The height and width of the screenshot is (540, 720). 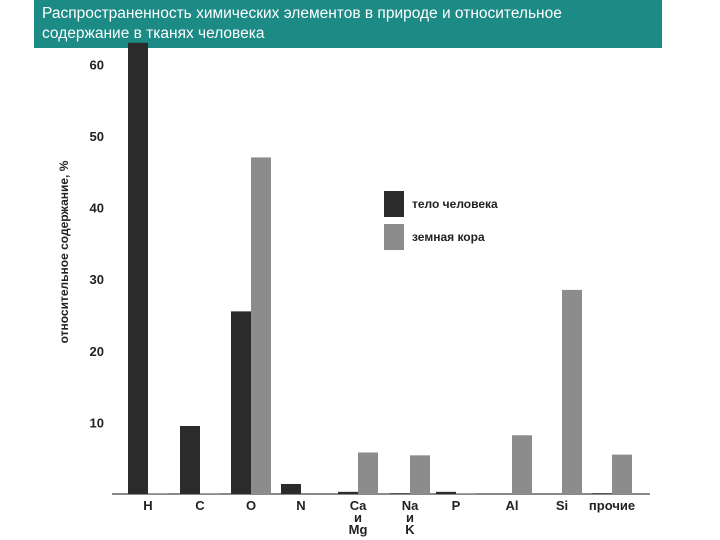 What do you see at coordinates (562, 505) in the screenshot?
I see `x-tick-label: Si` at bounding box center [562, 505].